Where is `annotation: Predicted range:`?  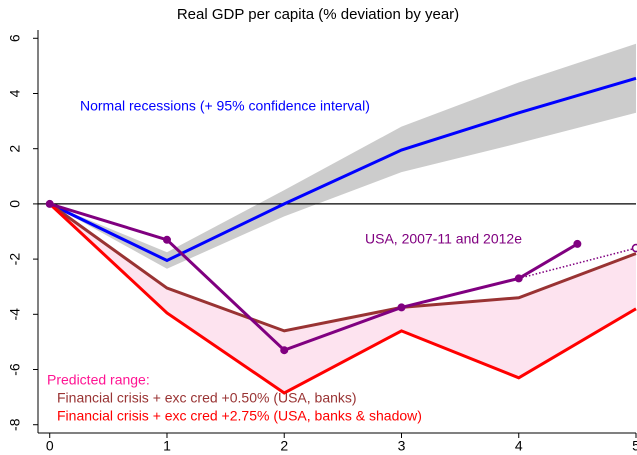
annotation: Predicted range: is located at coordinates (98, 380).